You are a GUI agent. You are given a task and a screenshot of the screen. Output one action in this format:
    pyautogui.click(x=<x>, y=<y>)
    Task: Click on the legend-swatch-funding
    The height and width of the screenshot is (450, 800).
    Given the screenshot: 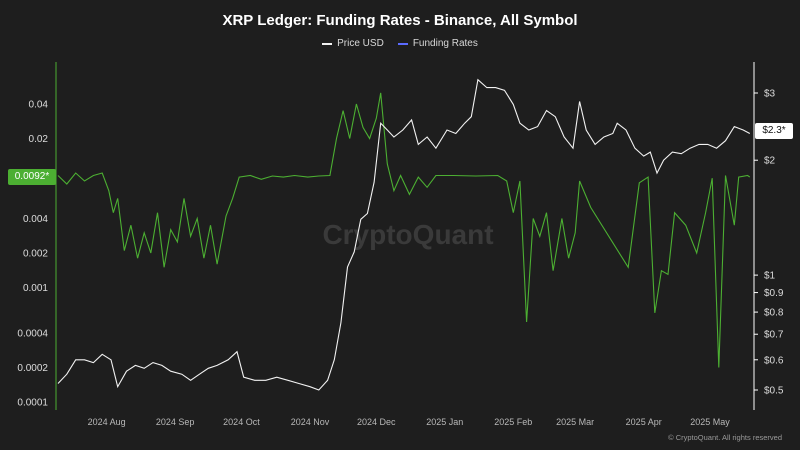 What is the action you would take?
    pyautogui.click(x=402, y=43)
    